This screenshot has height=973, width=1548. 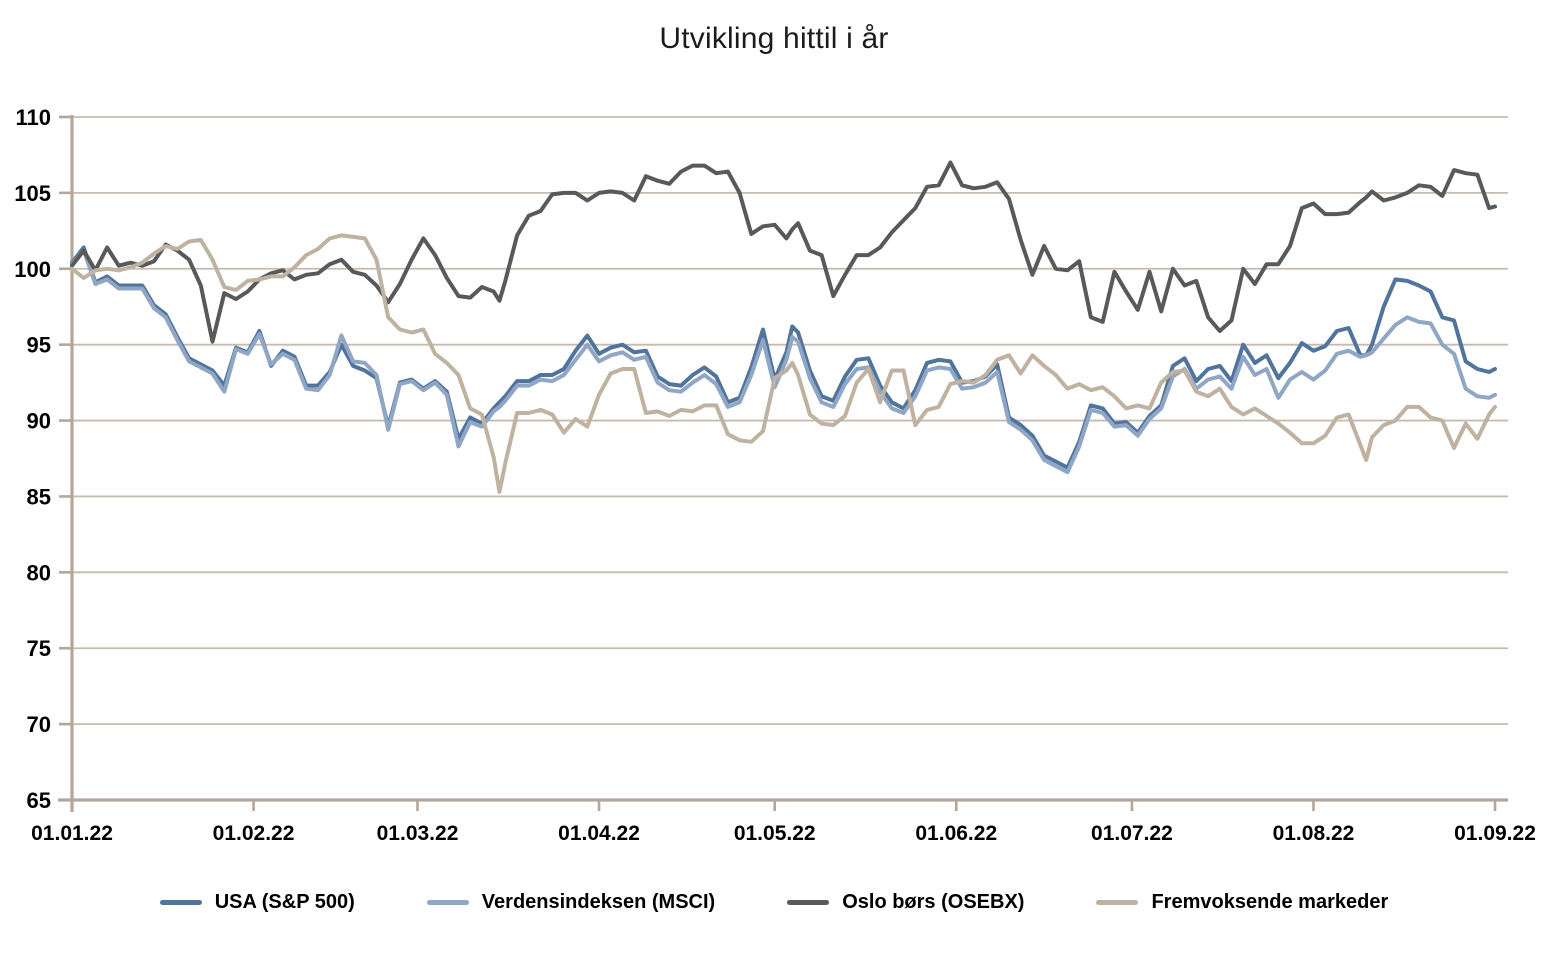 What do you see at coordinates (180, 902) in the screenshot?
I see `usa-series-marker` at bounding box center [180, 902].